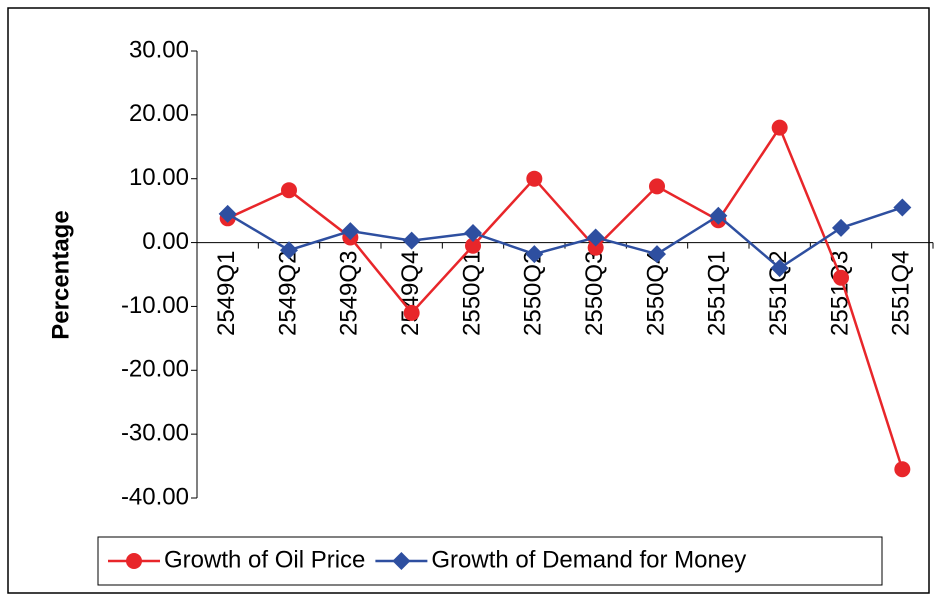  What do you see at coordinates (155, 496) in the screenshot?
I see `y-tick-label: -40.00` at bounding box center [155, 496].